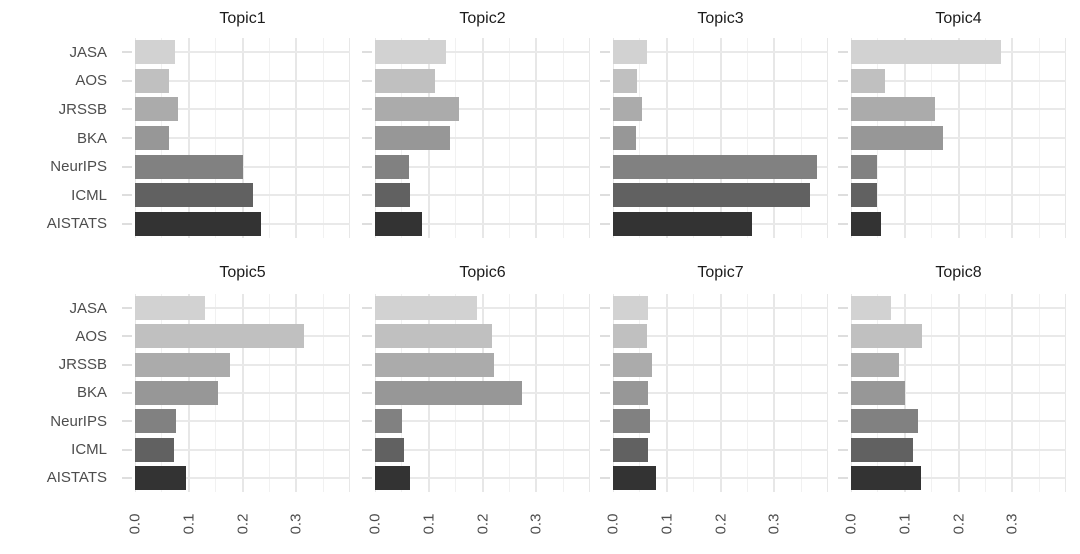 The width and height of the screenshot is (1080, 554). Describe the element at coordinates (435, 364) in the screenshot. I see `bar-topic6-jrssb` at that location.